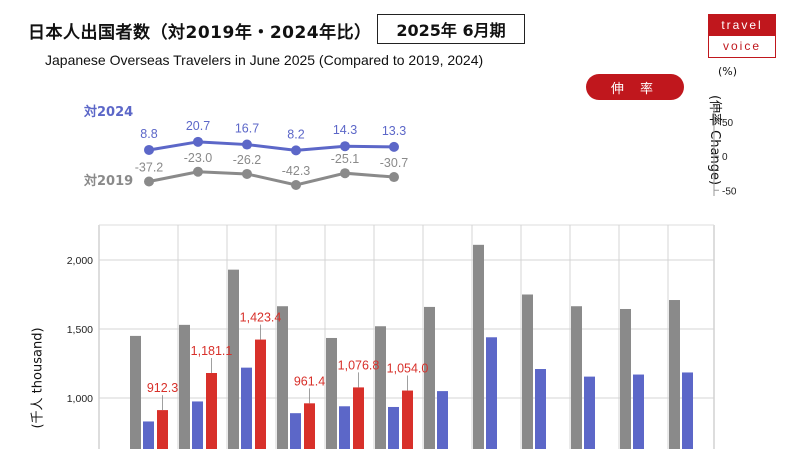 The width and height of the screenshot is (800, 449). What do you see at coordinates (148, 134) in the screenshot?
I see `rate-value-label: 8.8` at bounding box center [148, 134].